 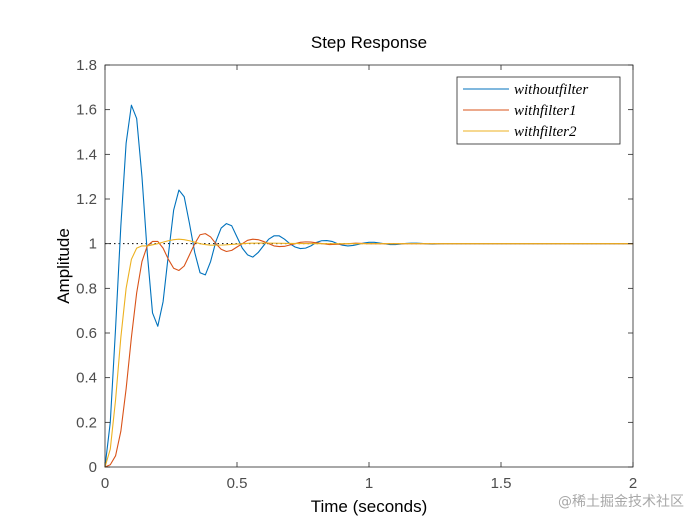 I want to click on legend: withoutfilter withfilter1 withfilter2, so click(x=538, y=110).